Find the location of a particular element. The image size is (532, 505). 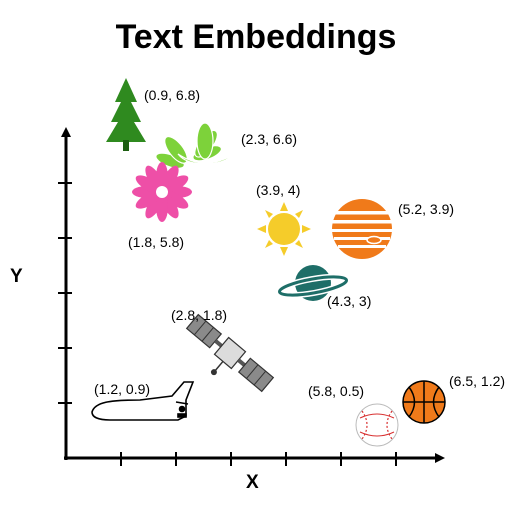

baseball-icon is located at coordinates (377, 425).